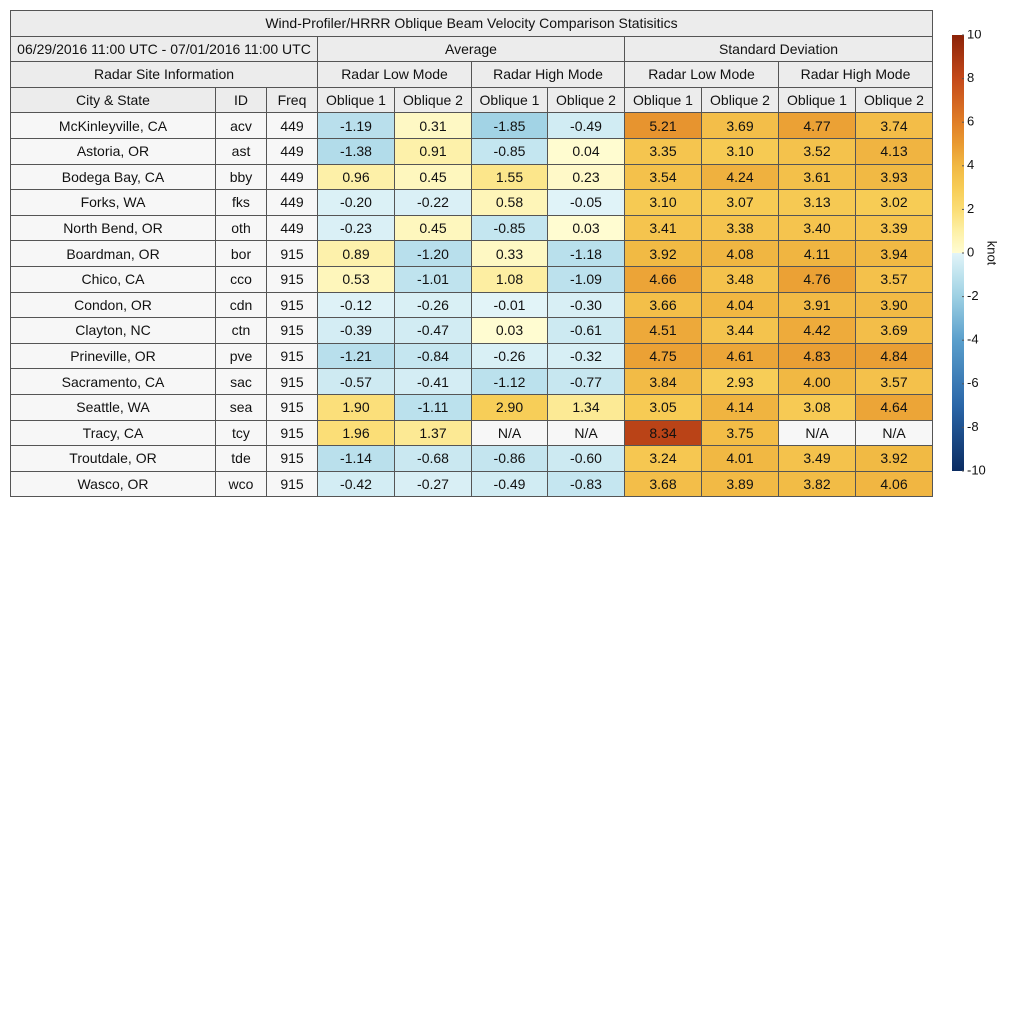 This screenshot has width=1024, height=1024. What do you see at coordinates (778, 49) in the screenshot?
I see `group-header: Standard Deviation` at bounding box center [778, 49].